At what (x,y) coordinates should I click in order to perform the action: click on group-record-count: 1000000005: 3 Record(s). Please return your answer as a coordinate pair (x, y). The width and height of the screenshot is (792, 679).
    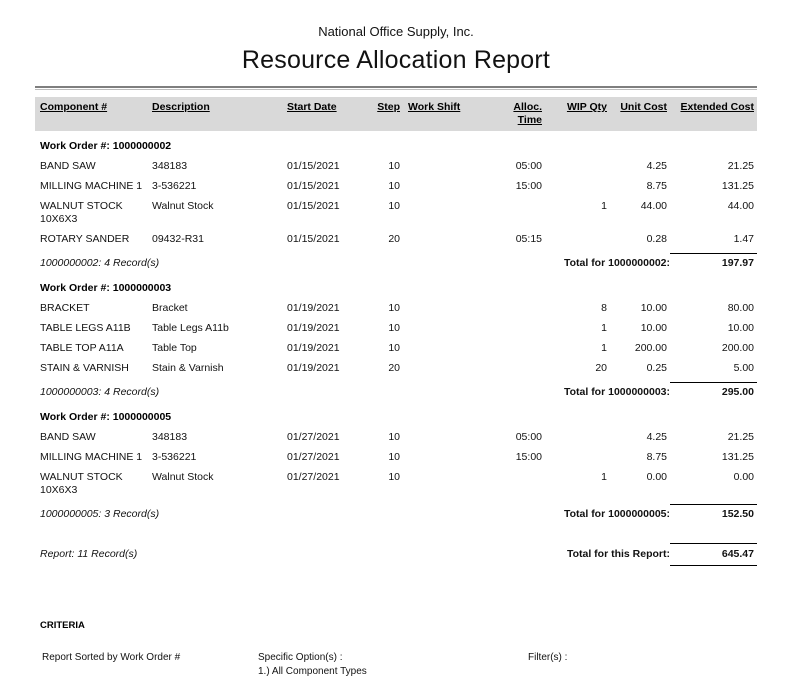
    Looking at the image, I should click on (100, 514).